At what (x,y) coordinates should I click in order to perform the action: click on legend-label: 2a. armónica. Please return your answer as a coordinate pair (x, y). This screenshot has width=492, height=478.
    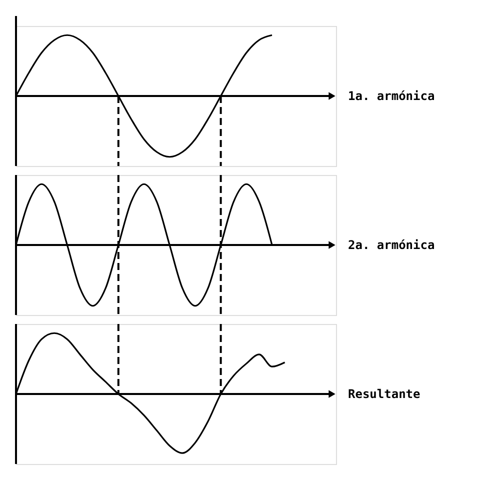
    Looking at the image, I should click on (391, 245).